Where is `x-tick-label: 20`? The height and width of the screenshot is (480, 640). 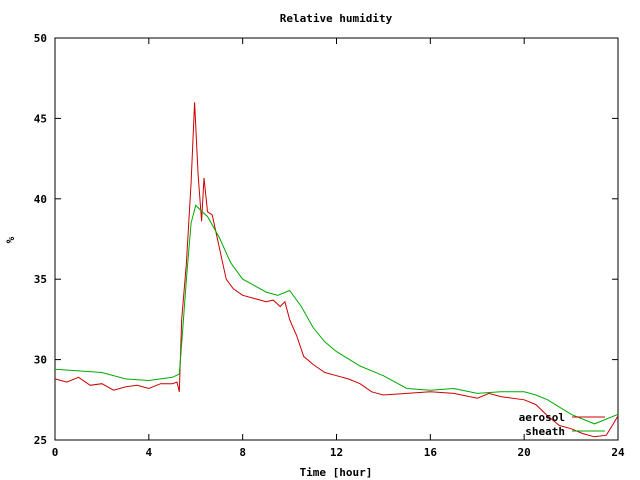 x-tick-label: 20 is located at coordinates (524, 452).